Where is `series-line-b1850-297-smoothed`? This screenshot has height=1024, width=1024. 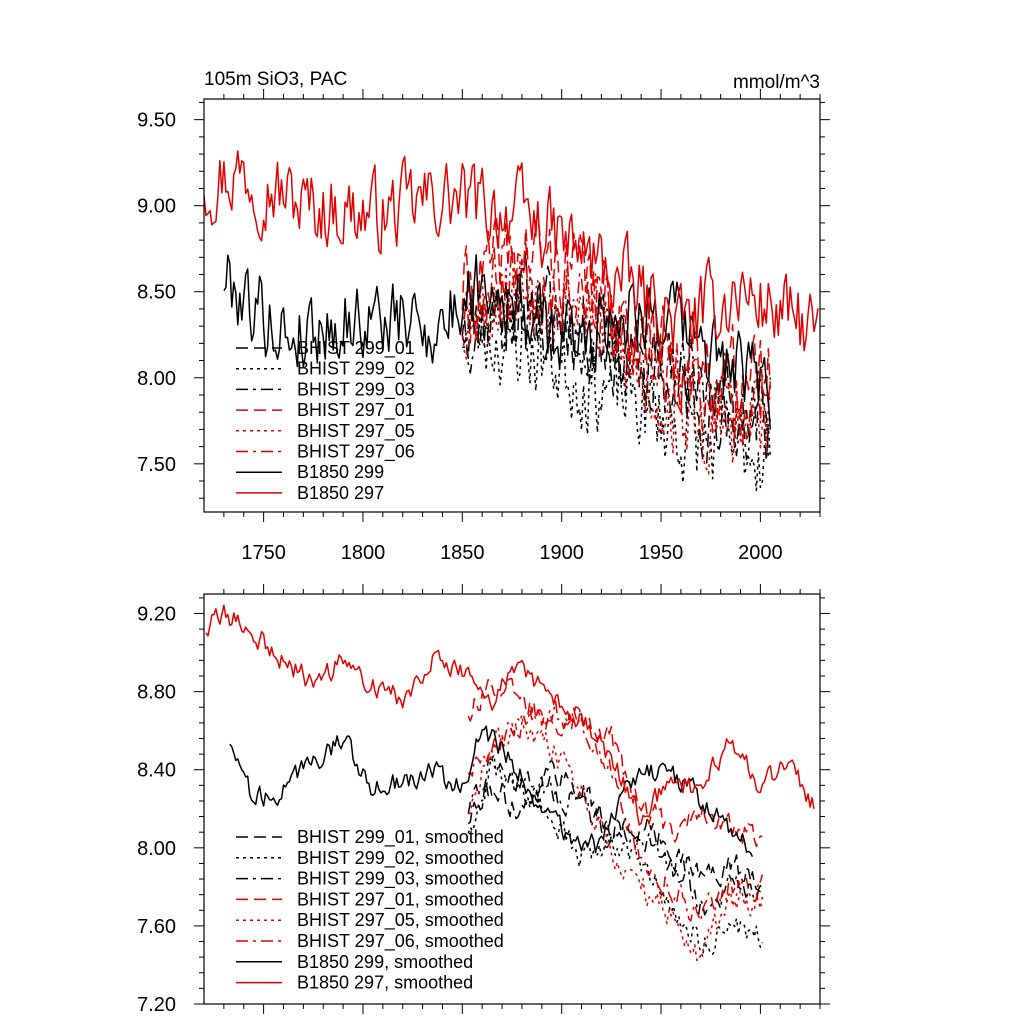 series-line-b1850-297-smoothed is located at coordinates (510, 715).